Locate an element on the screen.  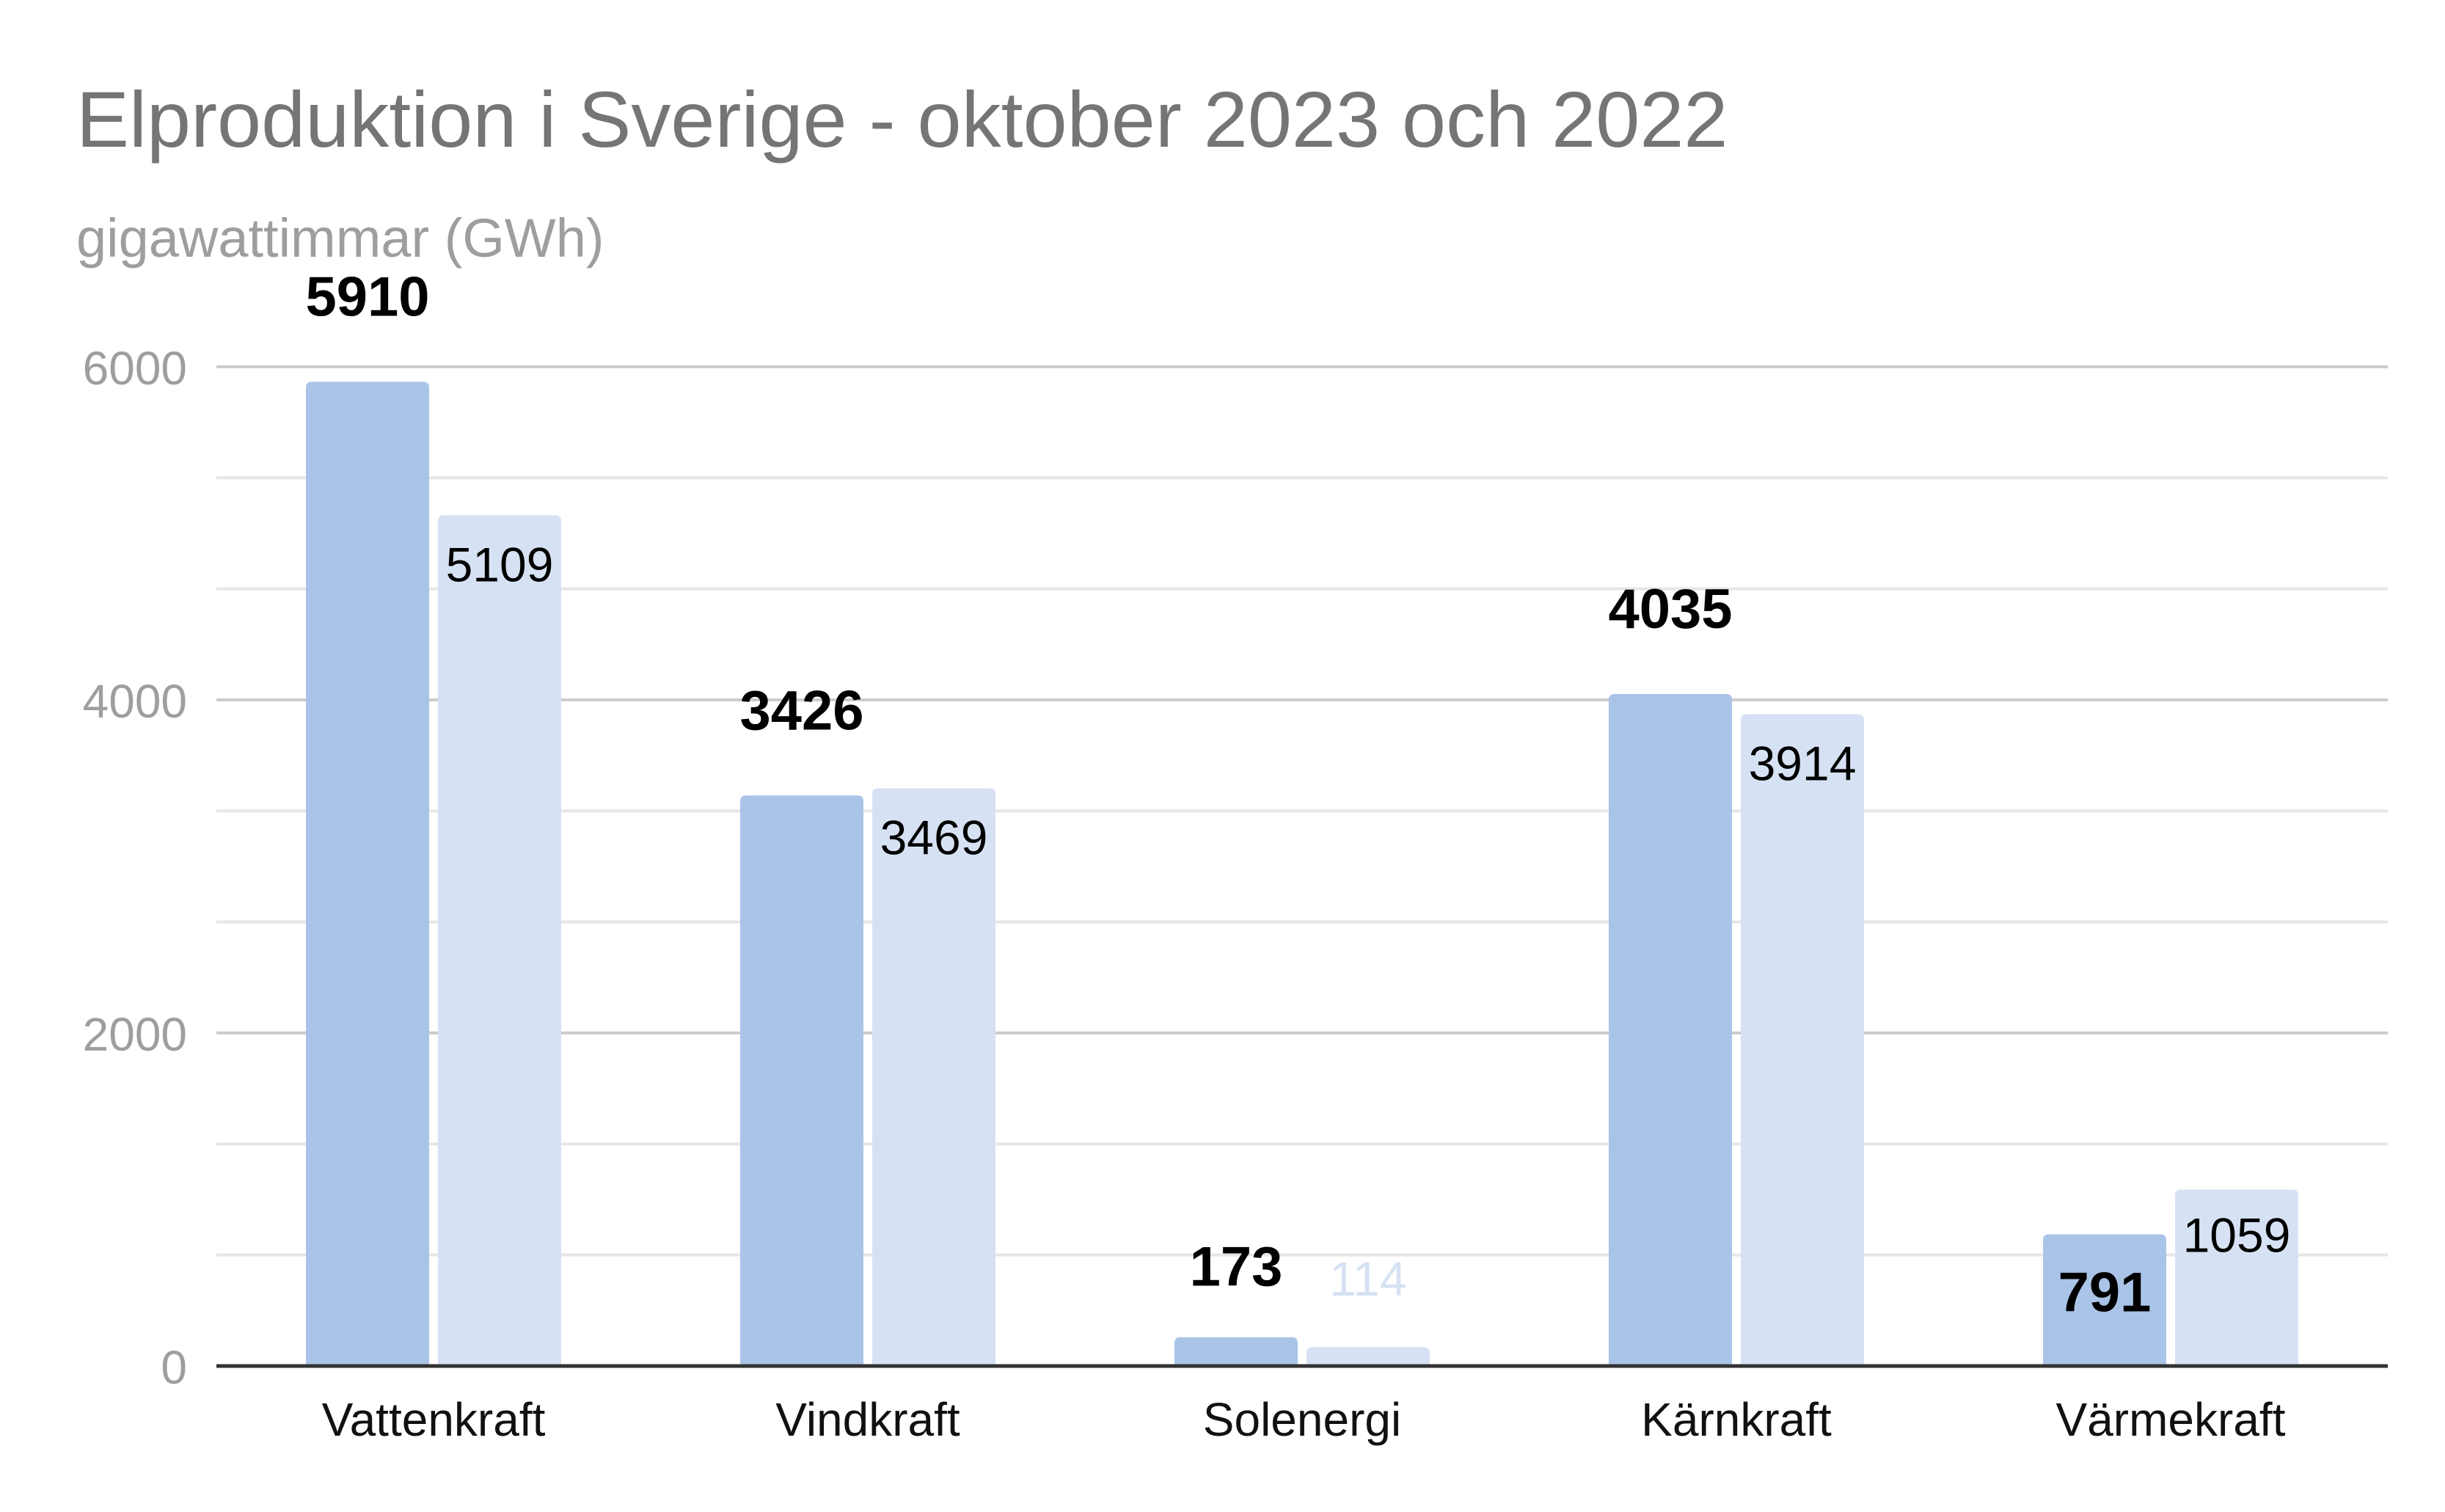
data-label: 5910 is located at coordinates (367, 297).